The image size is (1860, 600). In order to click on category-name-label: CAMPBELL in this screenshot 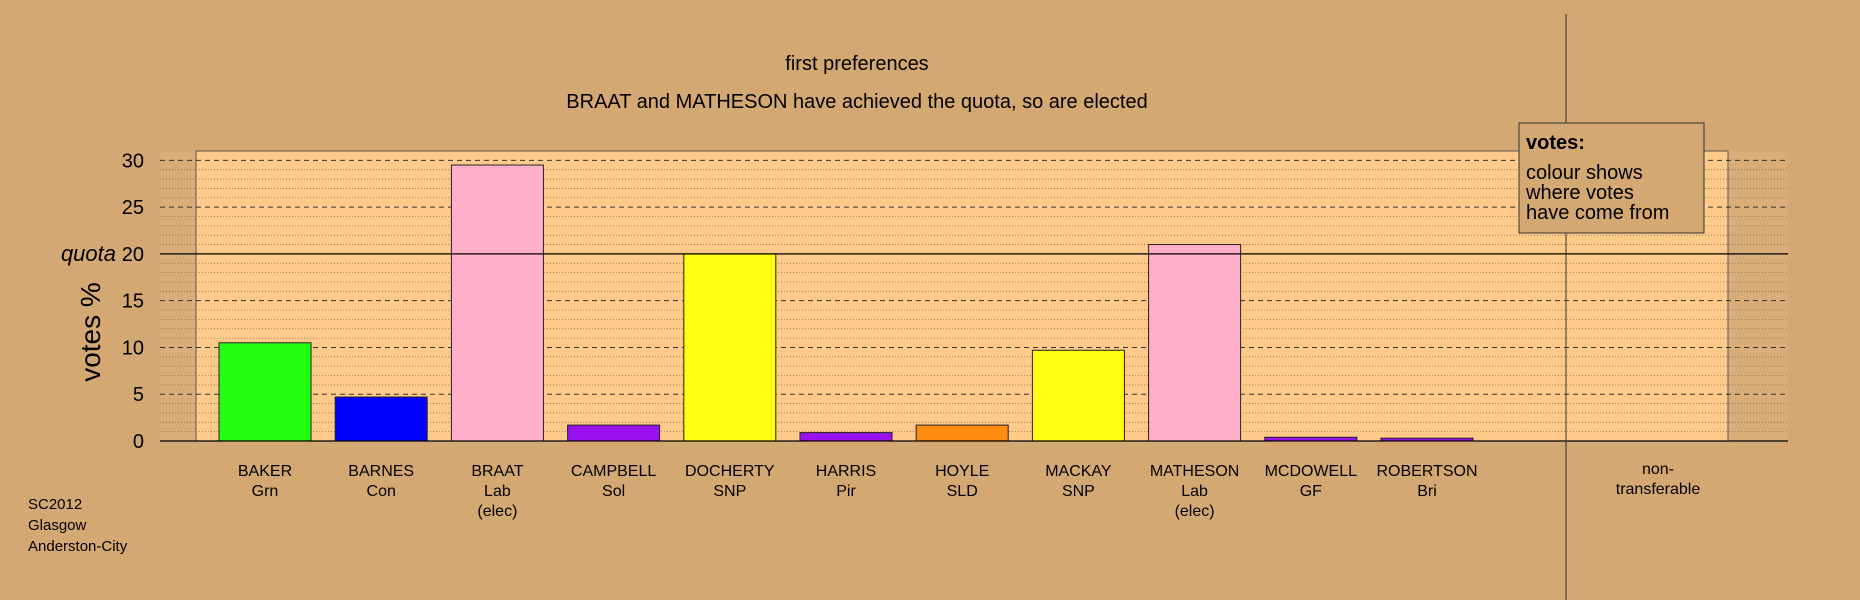, I will do `click(613, 471)`.